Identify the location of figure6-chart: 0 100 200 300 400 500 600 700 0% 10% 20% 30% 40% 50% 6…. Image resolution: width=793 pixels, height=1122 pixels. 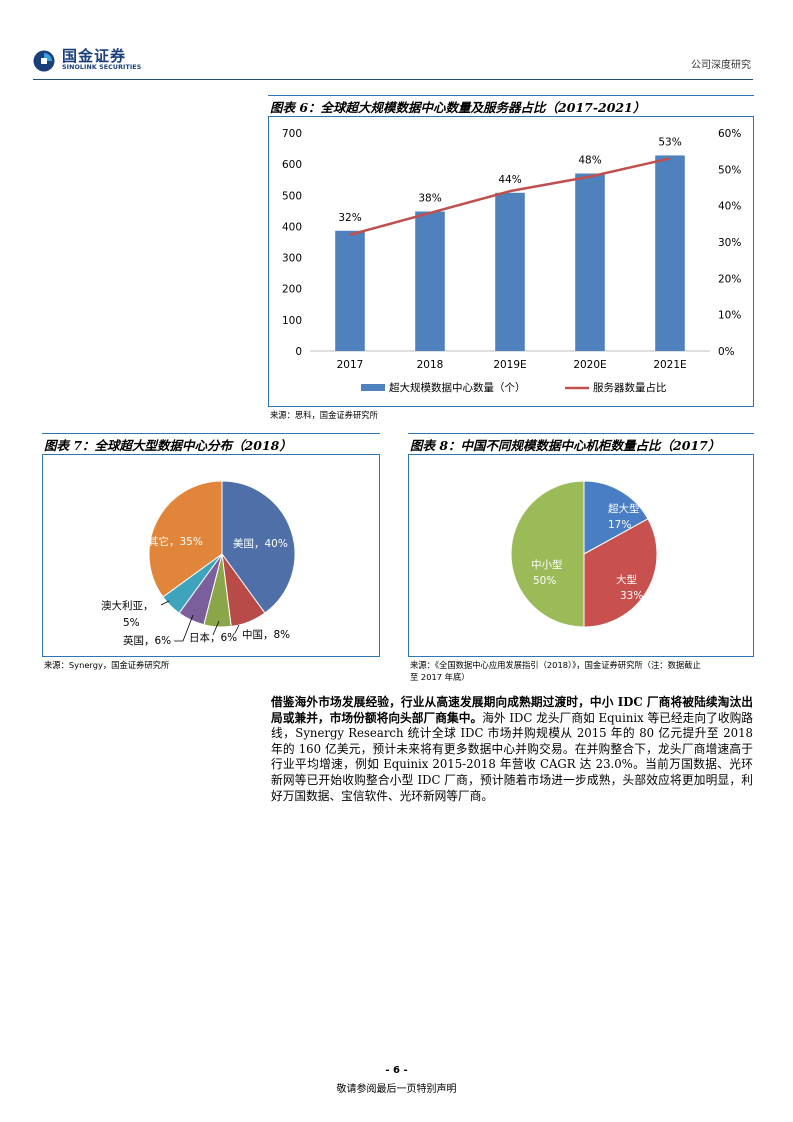
(511, 261).